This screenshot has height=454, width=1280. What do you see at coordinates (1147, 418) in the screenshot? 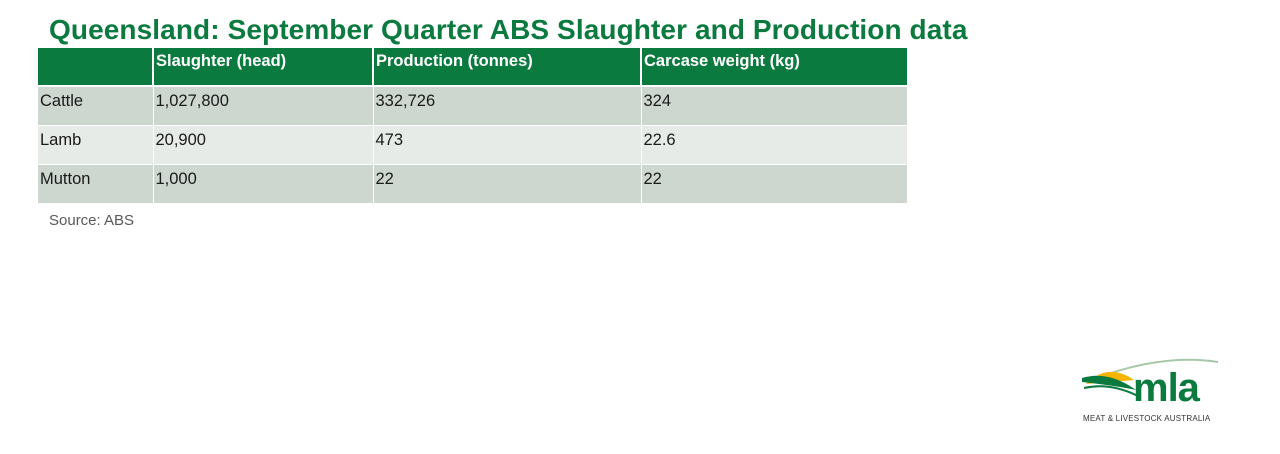
I see `logo-subtitle: MEAT & LIVESTOCK AUSTRALIA` at bounding box center [1147, 418].